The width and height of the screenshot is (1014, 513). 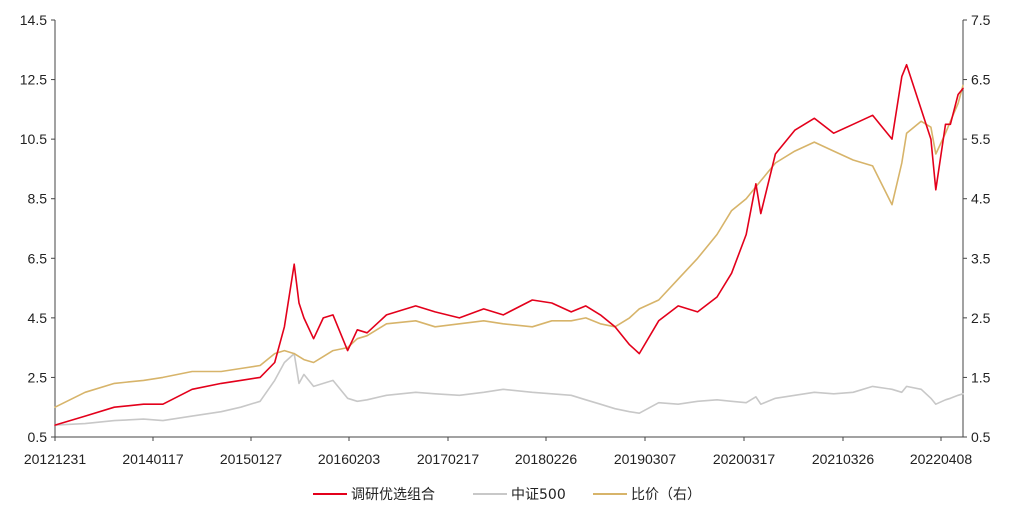 I want to click on chart-legend: 调研优选组合 中证500 比价（右）, so click(x=507, y=495).